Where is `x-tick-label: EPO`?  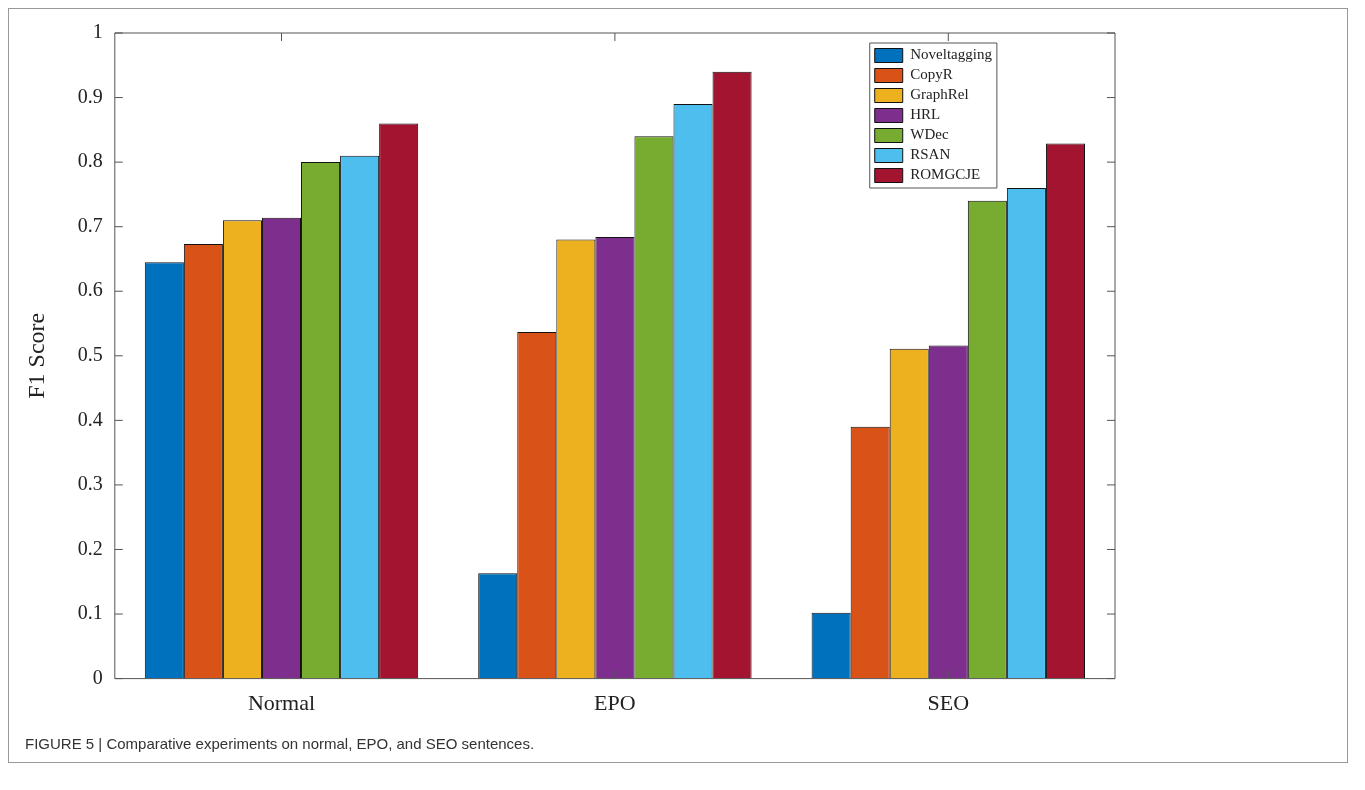
x-tick-label: EPO is located at coordinates (615, 702).